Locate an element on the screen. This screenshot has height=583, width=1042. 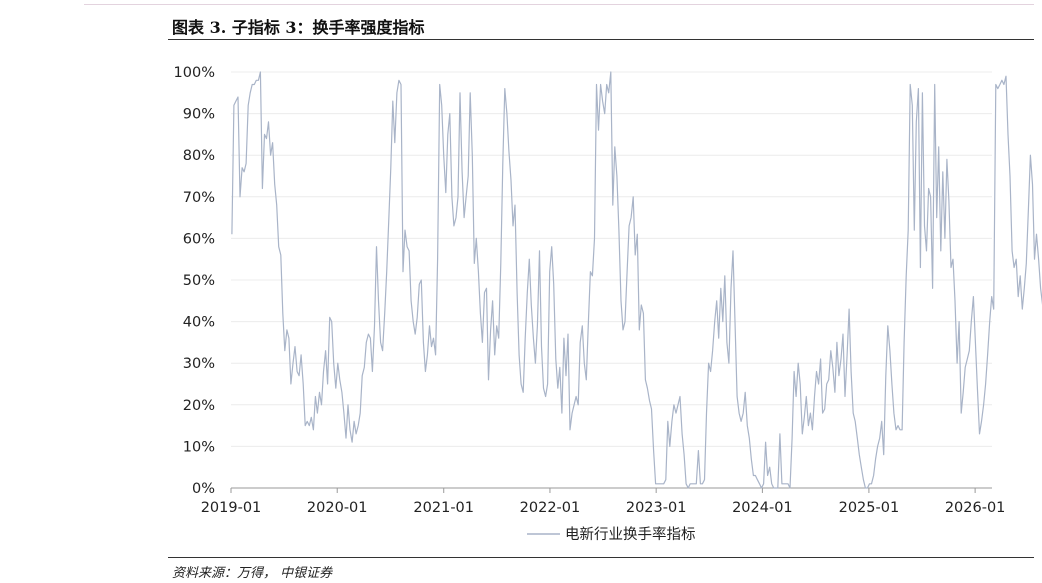
y-tick-label: 40% is located at coordinates (199, 323).